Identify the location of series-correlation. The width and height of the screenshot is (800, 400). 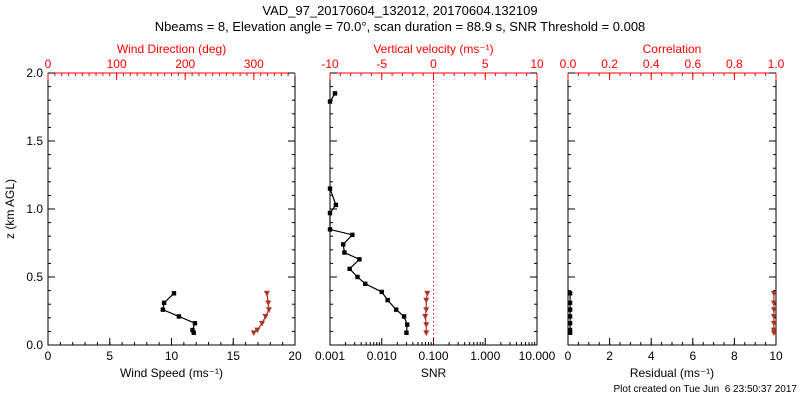
(773, 313).